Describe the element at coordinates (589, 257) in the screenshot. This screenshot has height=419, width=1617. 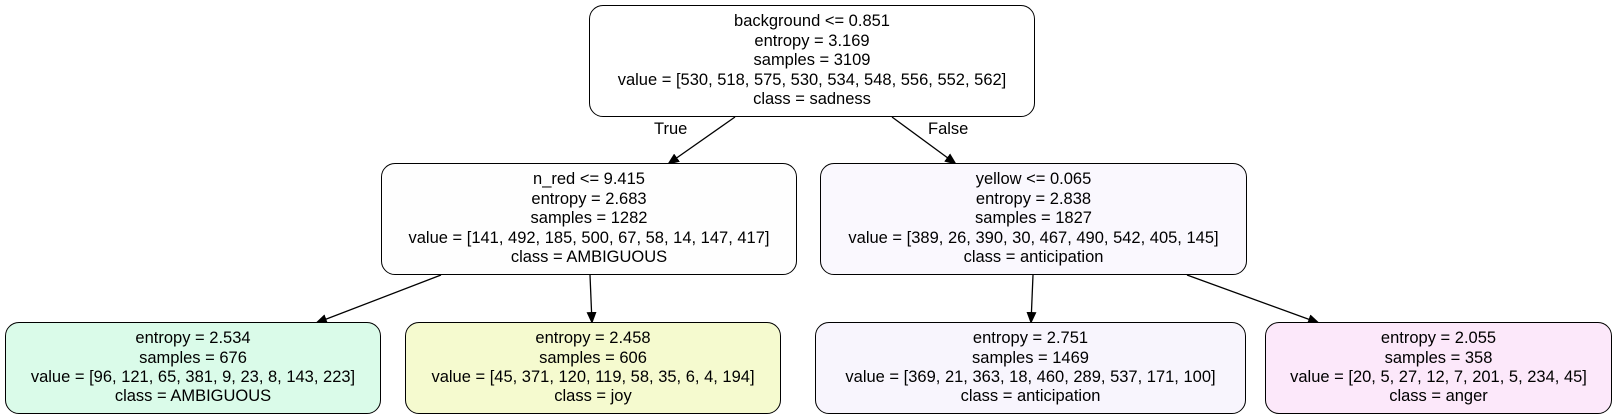
I see `left-class: class = AMBIGUOUS` at that location.